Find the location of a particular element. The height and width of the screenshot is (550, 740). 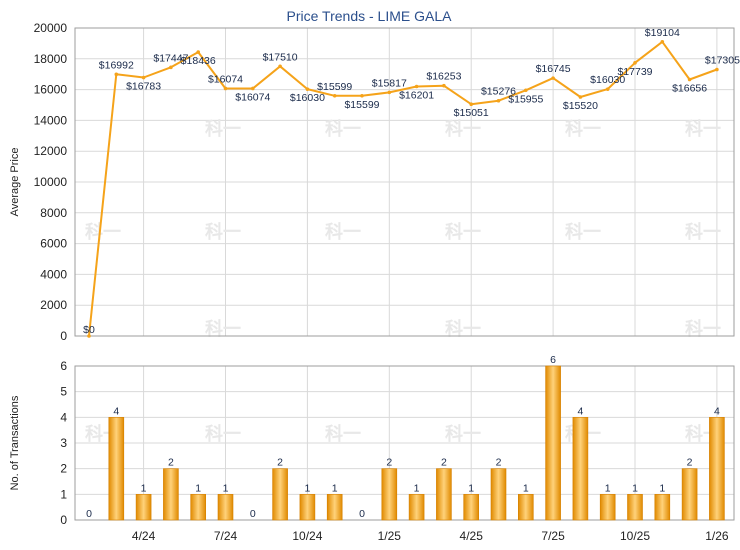

price-y-tick: 10000 is located at coordinates (51, 182).